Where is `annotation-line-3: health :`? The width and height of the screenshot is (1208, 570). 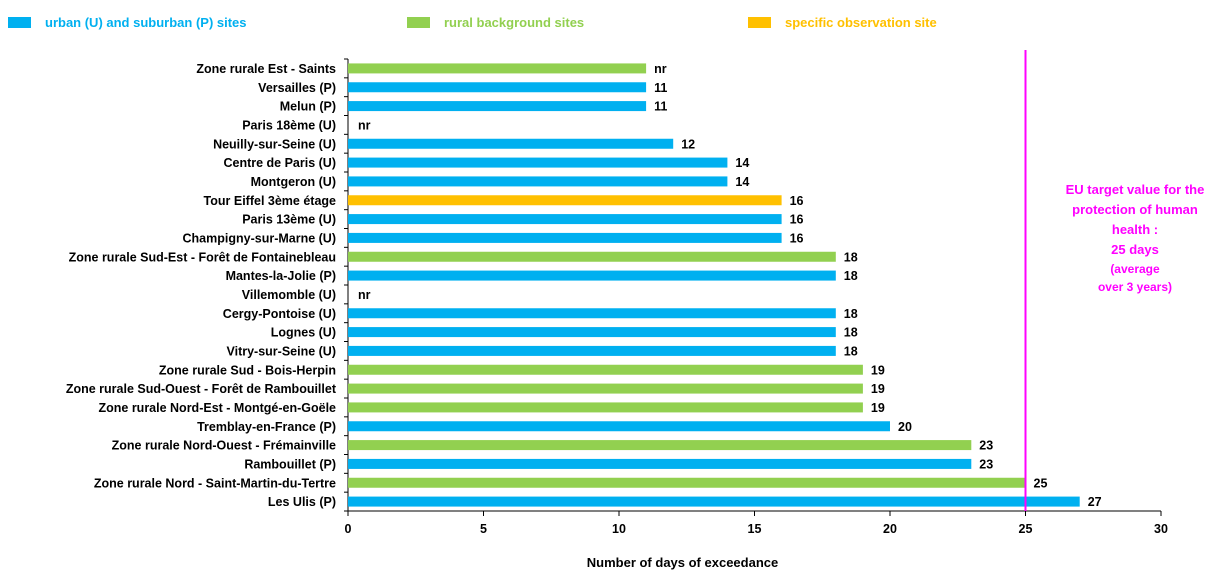 annotation-line-3: health : is located at coordinates (1135, 229).